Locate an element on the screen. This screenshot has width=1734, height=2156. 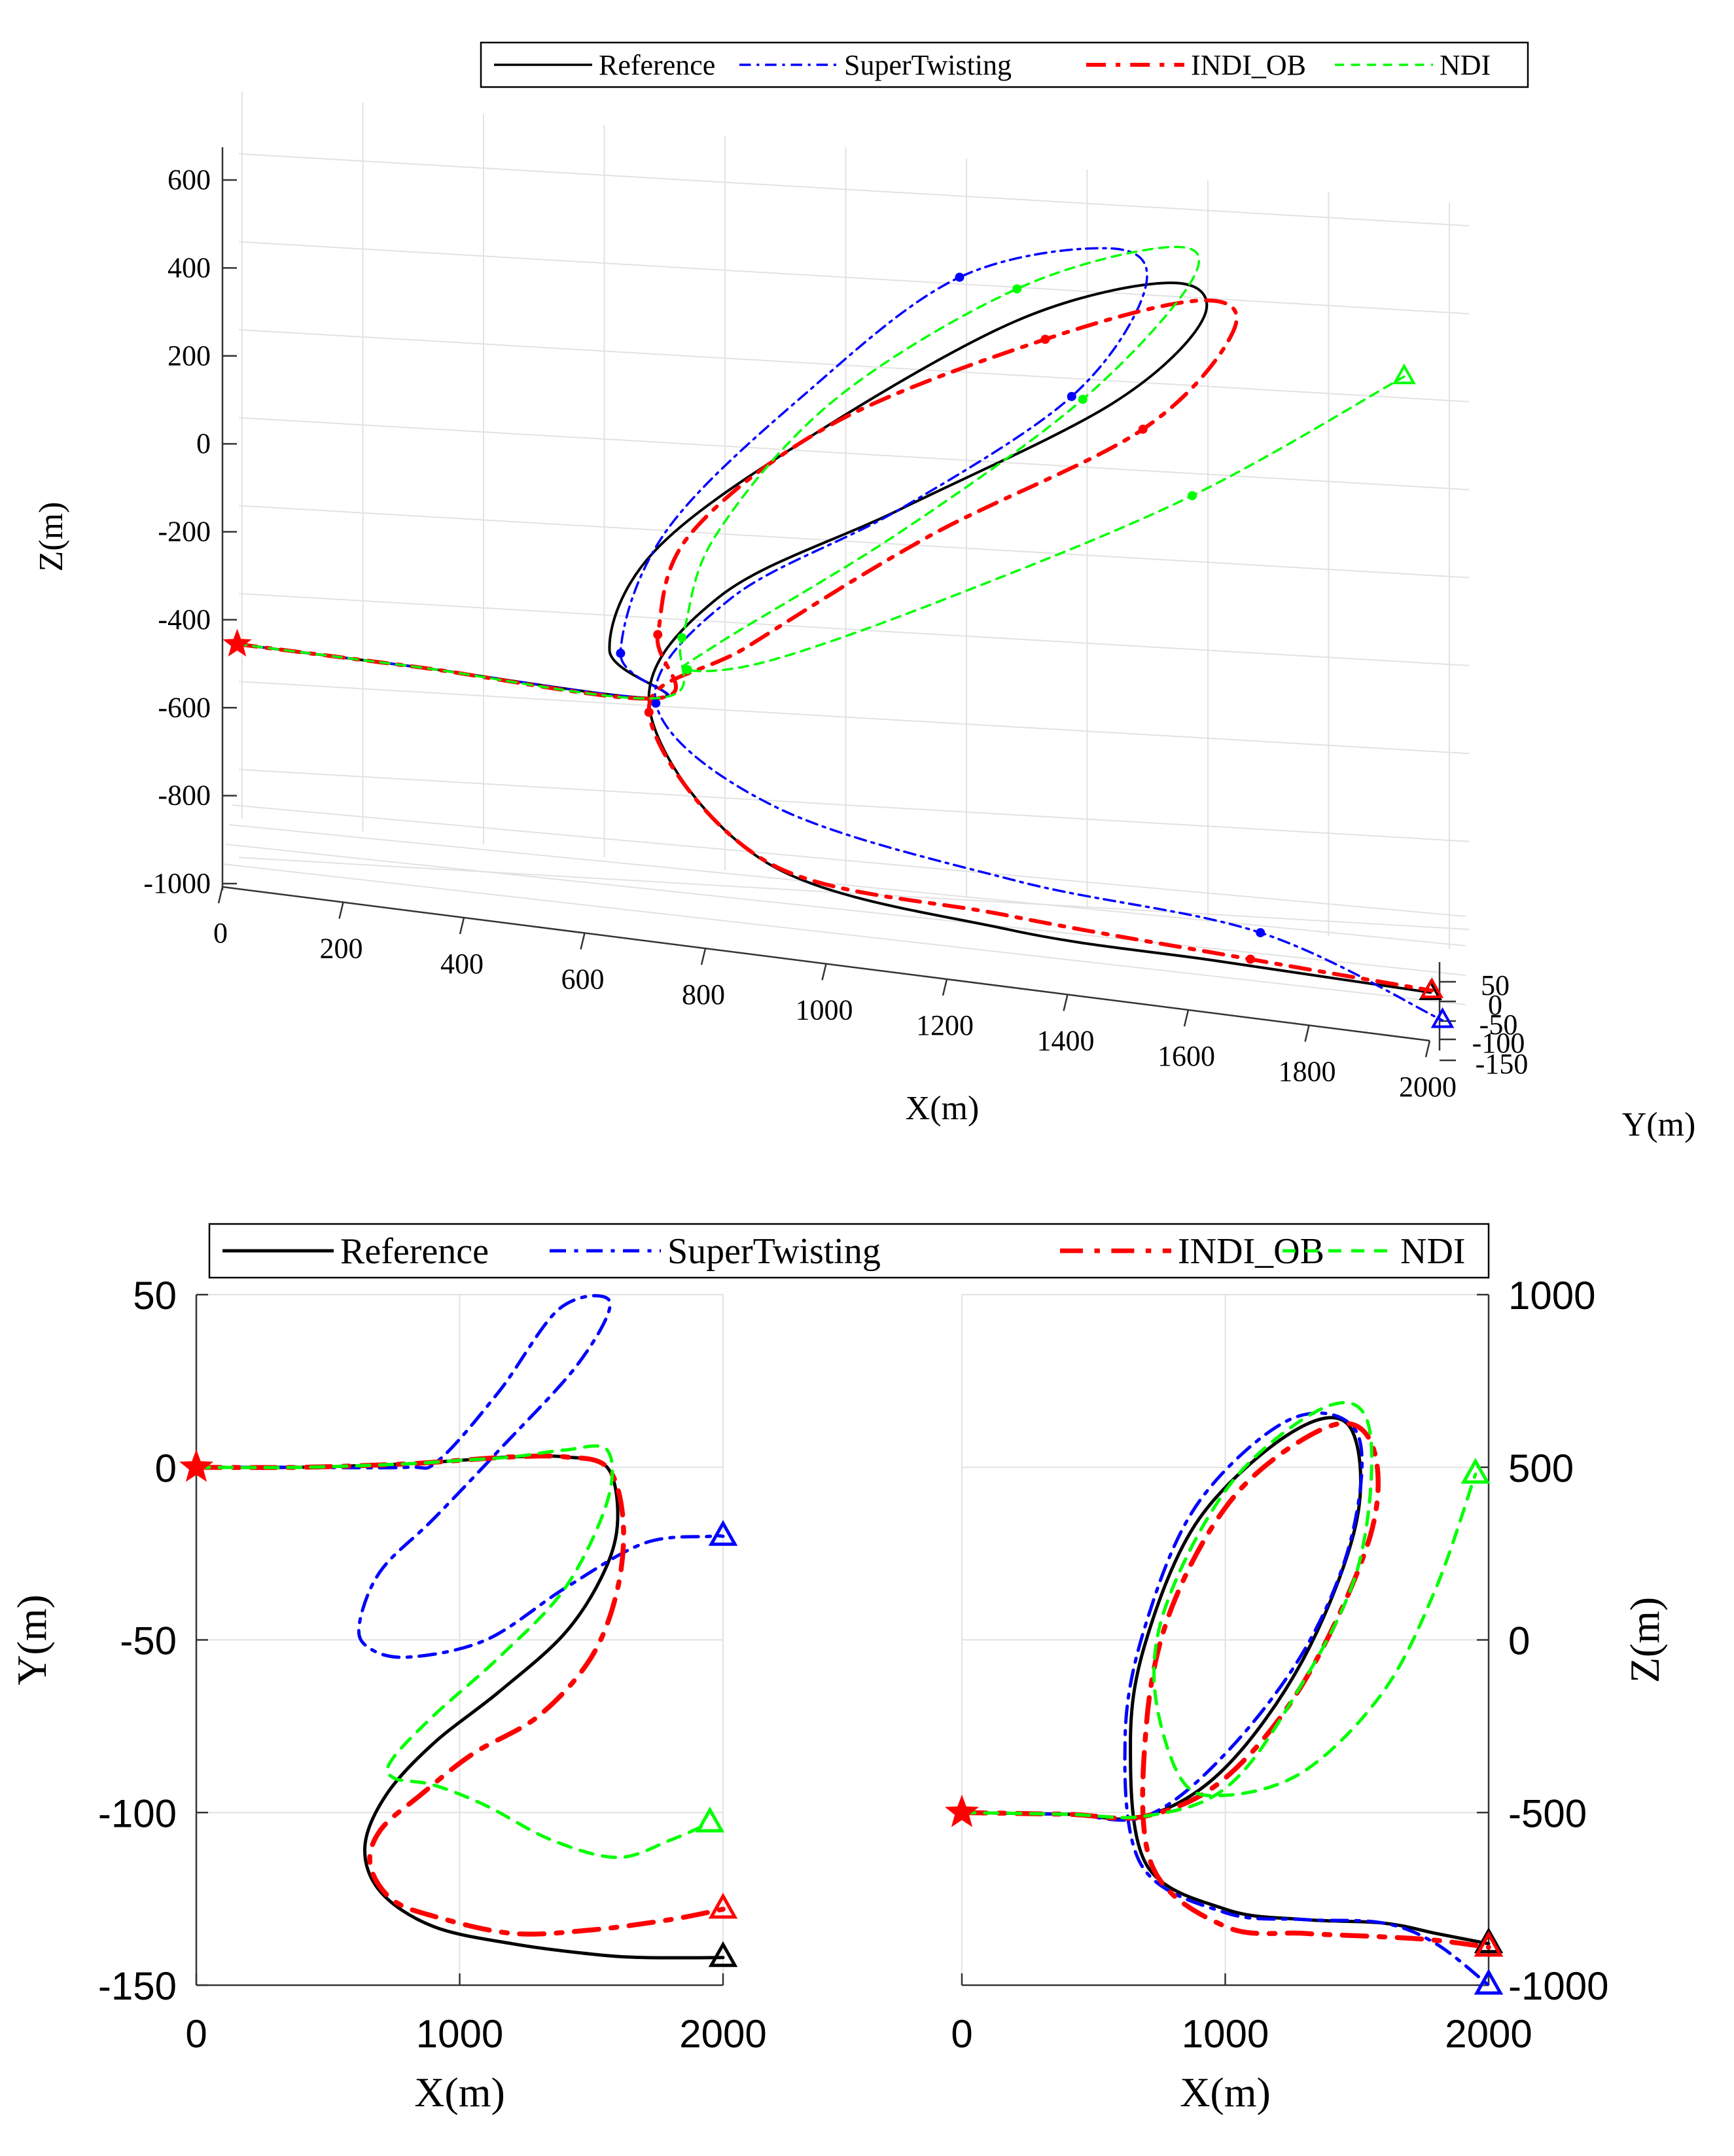
legend-label-supertwisting: SuperTwisting is located at coordinates (928, 65).